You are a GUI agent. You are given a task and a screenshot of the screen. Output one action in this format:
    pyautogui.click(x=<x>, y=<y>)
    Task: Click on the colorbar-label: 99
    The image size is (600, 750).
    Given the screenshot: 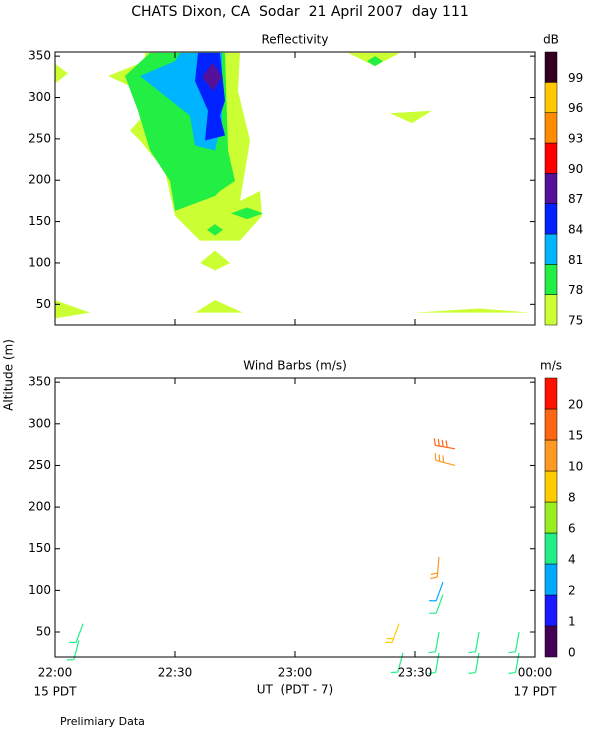 What is the action you would take?
    pyautogui.click(x=575, y=78)
    